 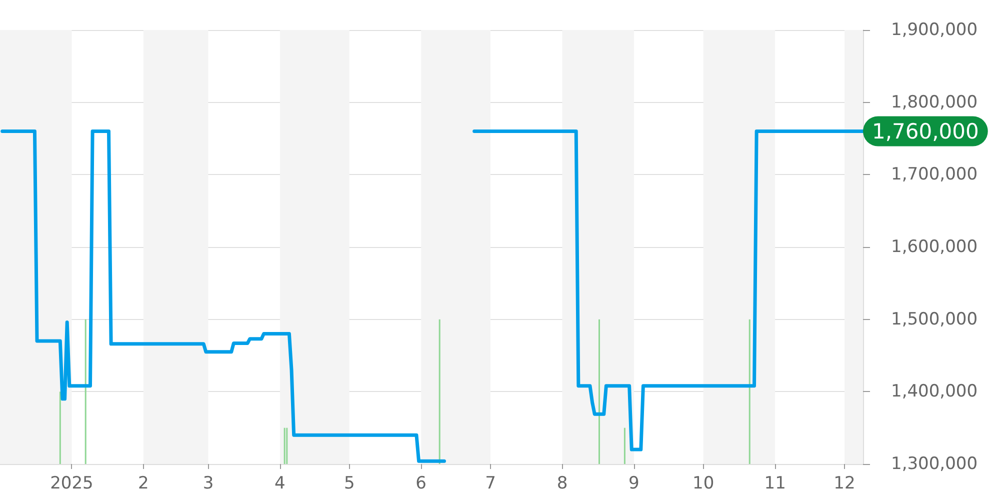 What do you see at coordinates (349, 484) in the screenshot?
I see `x-tick-label: 5` at bounding box center [349, 484].